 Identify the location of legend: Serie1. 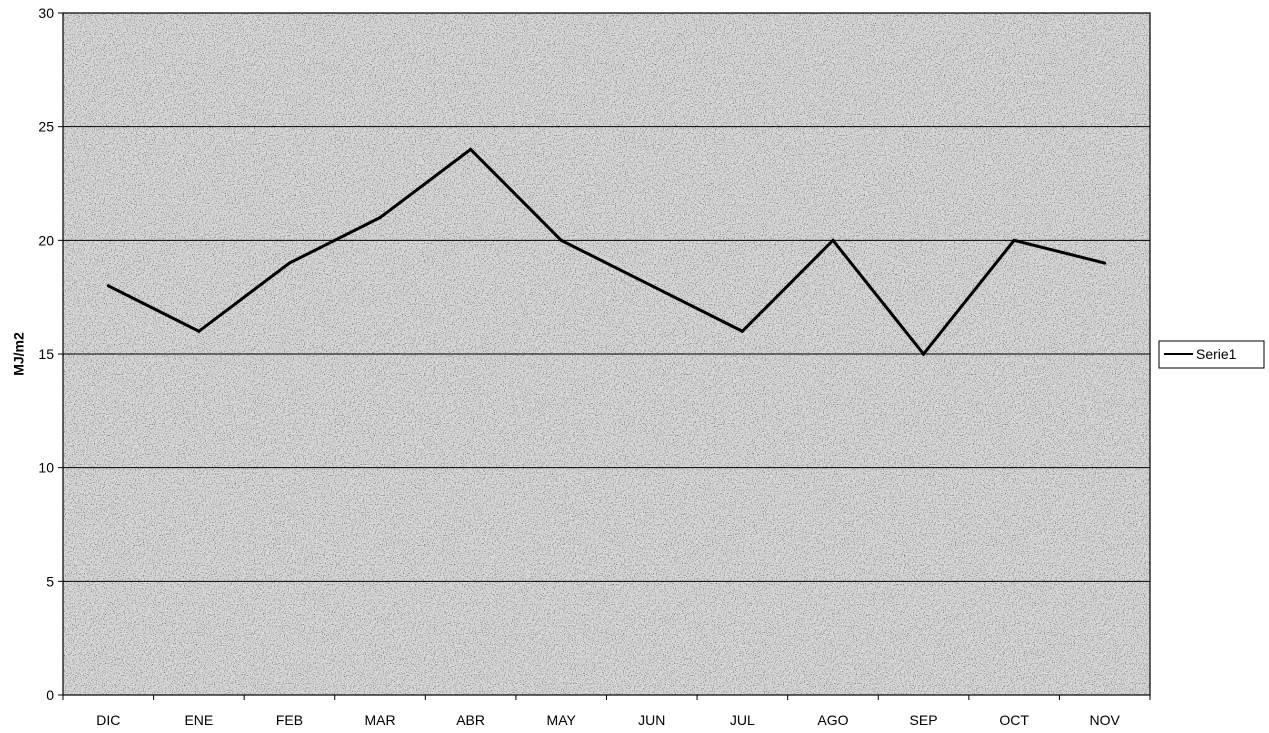
(1211, 354).